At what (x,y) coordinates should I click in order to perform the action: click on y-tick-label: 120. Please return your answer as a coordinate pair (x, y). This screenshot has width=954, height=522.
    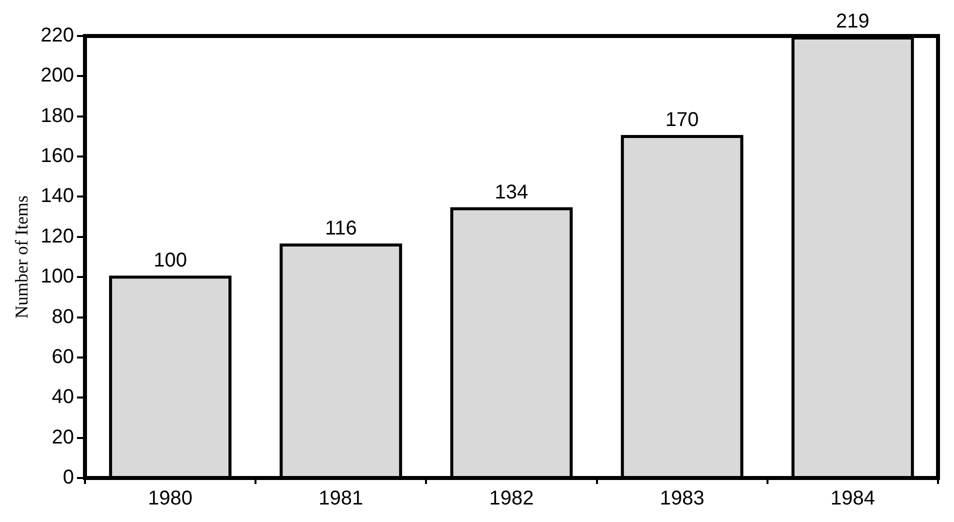
    Looking at the image, I should click on (57, 236).